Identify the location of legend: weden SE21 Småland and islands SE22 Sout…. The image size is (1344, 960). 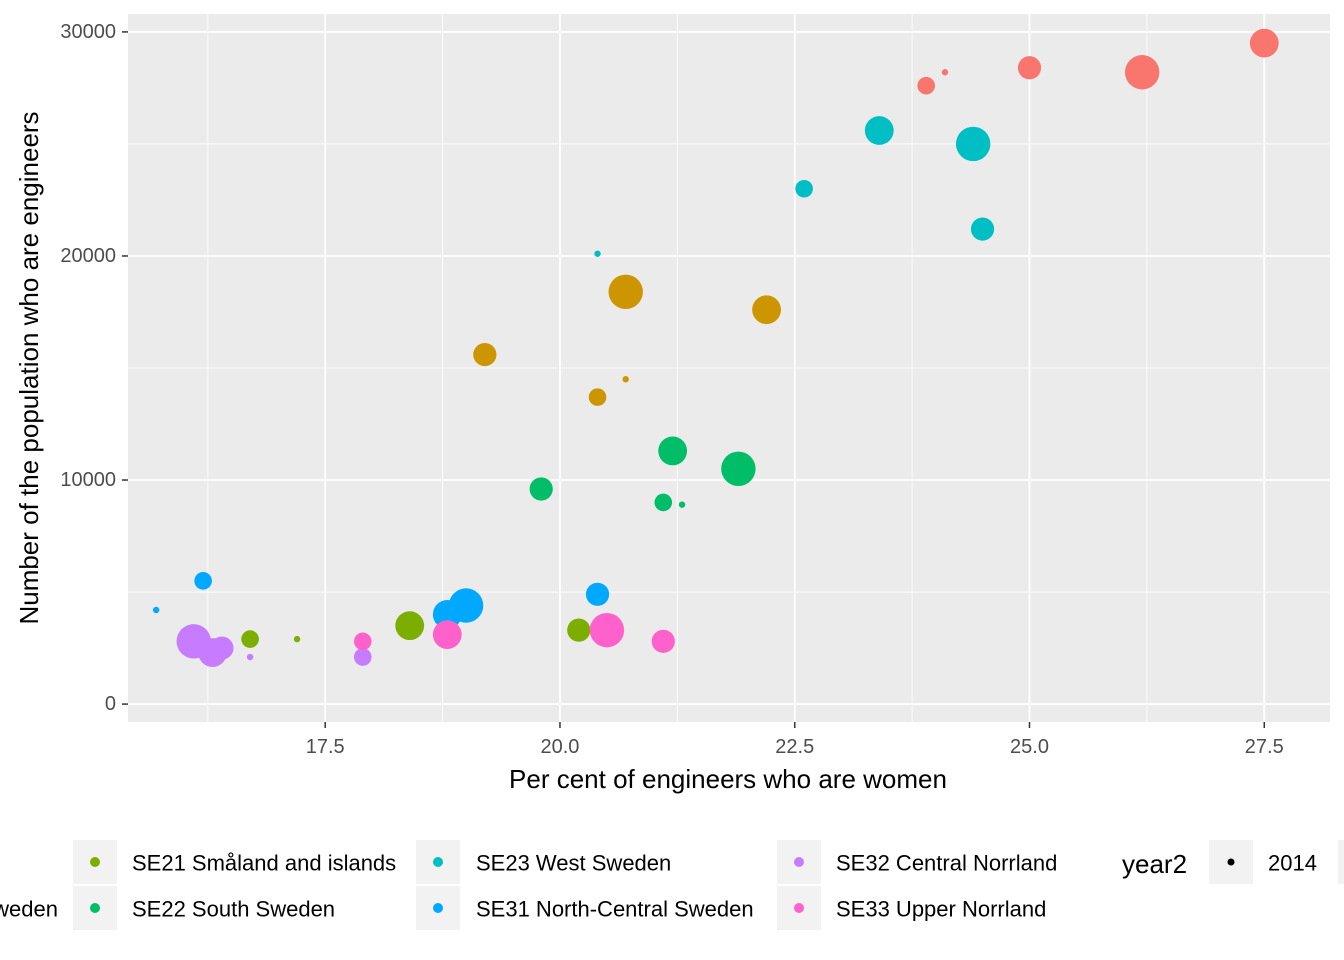
(672, 885).